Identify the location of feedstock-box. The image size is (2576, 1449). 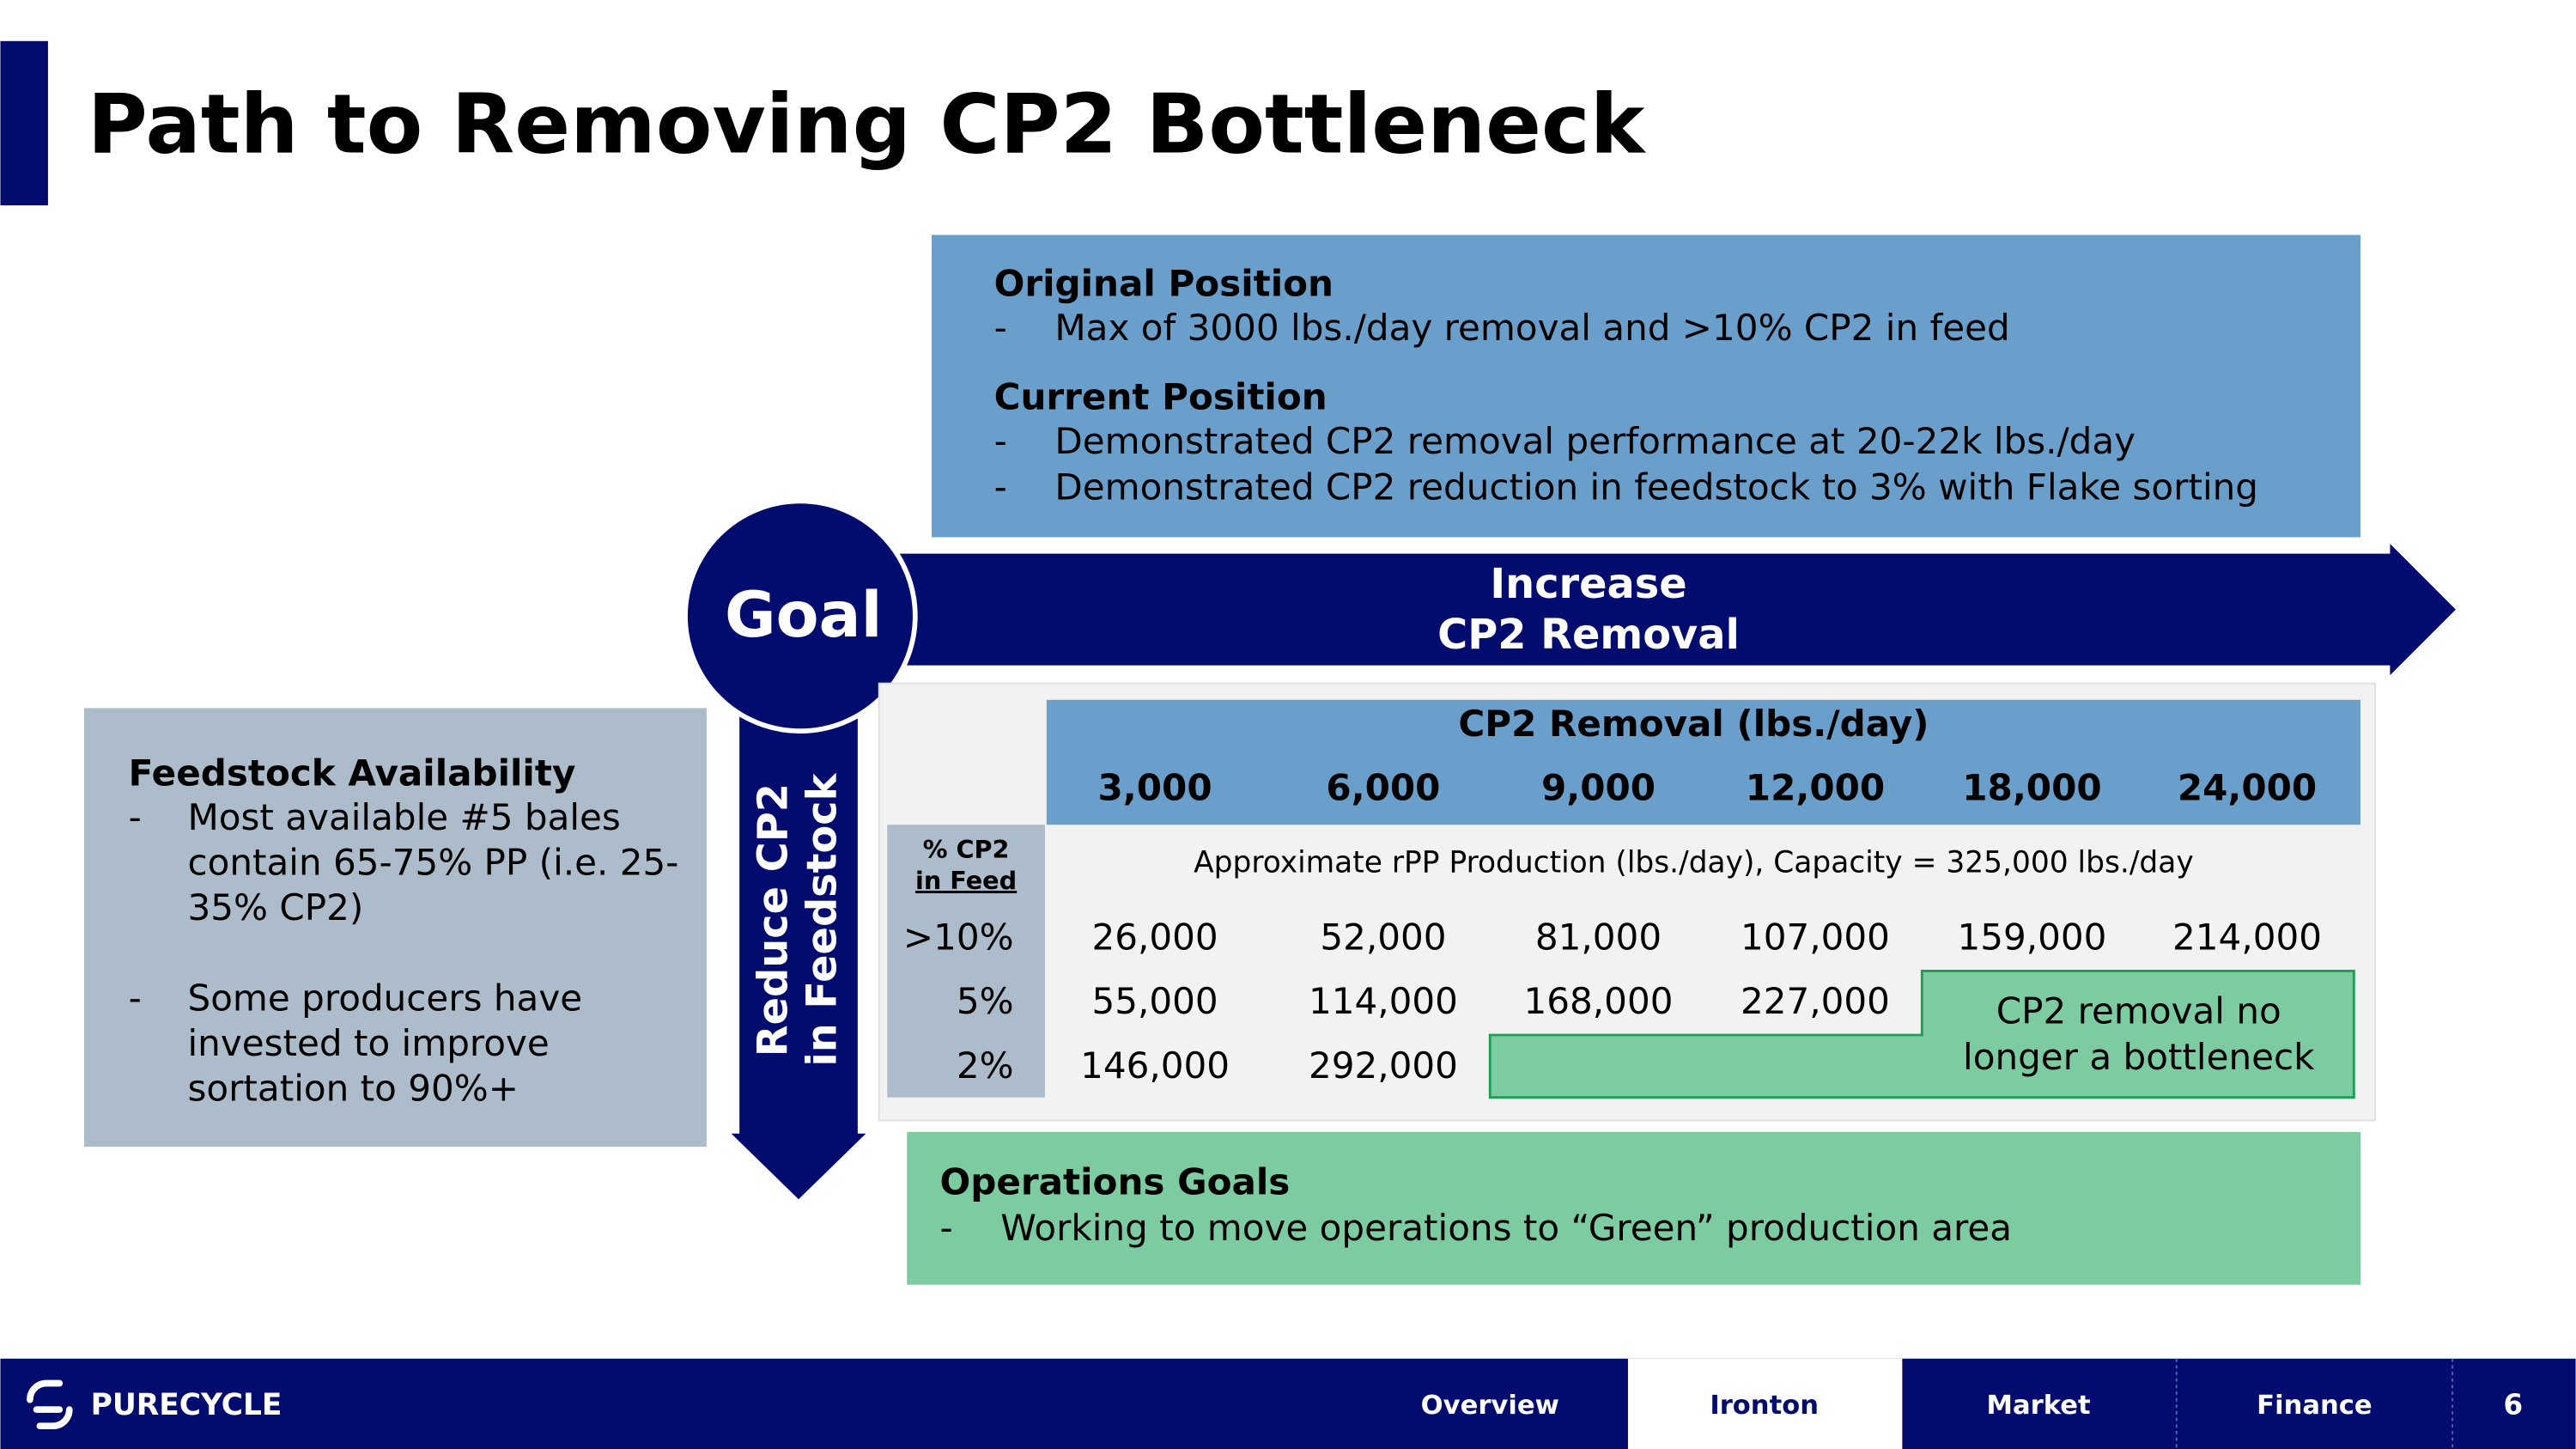
(395, 928).